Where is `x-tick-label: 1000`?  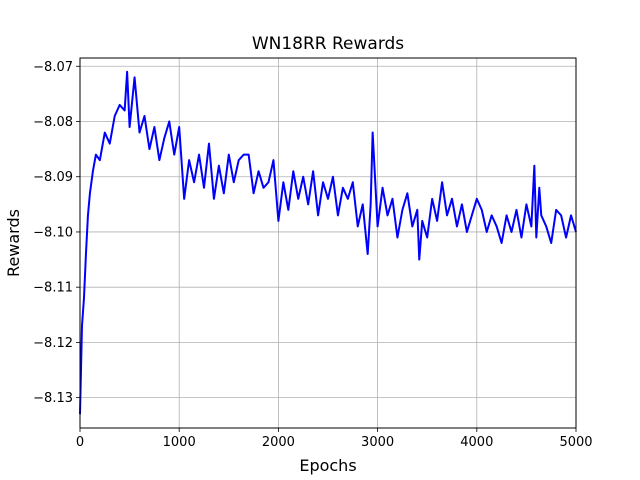
x-tick-label: 1000 is located at coordinates (179, 442).